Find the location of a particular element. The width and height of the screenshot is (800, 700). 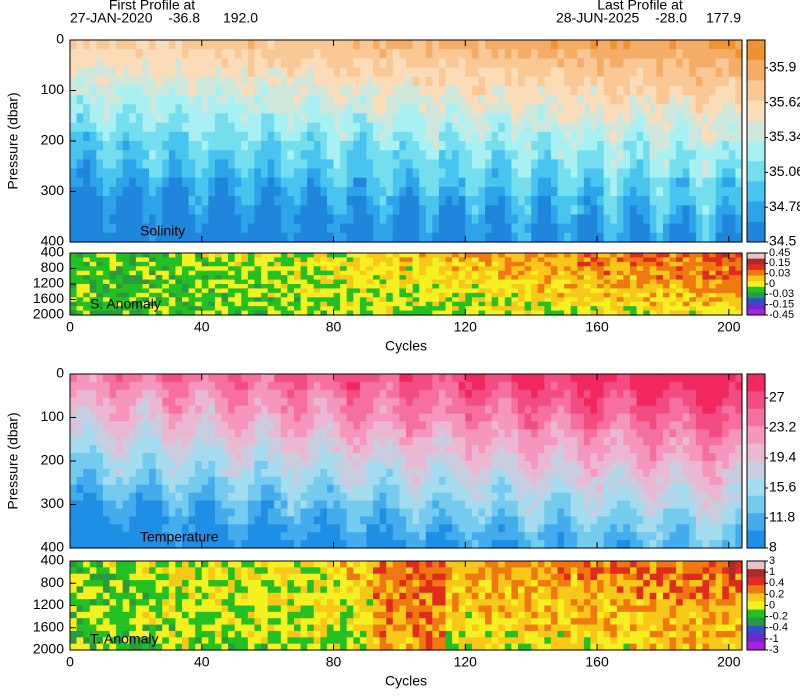

colorbar-label: 0 is located at coordinates (772, 284).